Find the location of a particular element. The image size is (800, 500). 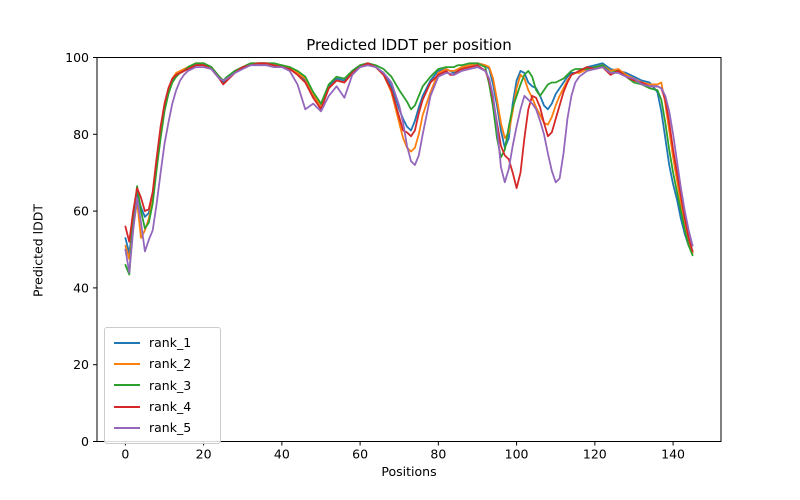

y-tick-label: 20 is located at coordinates (81, 364).